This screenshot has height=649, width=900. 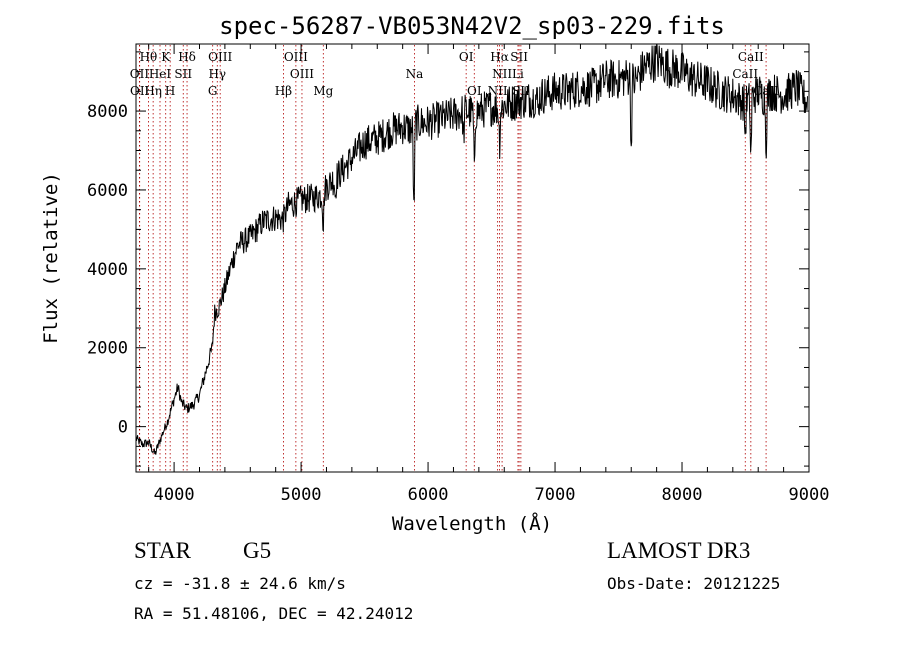 What do you see at coordinates (153, 91) in the screenshot?
I see `line-label-hη: Hη` at bounding box center [153, 91].